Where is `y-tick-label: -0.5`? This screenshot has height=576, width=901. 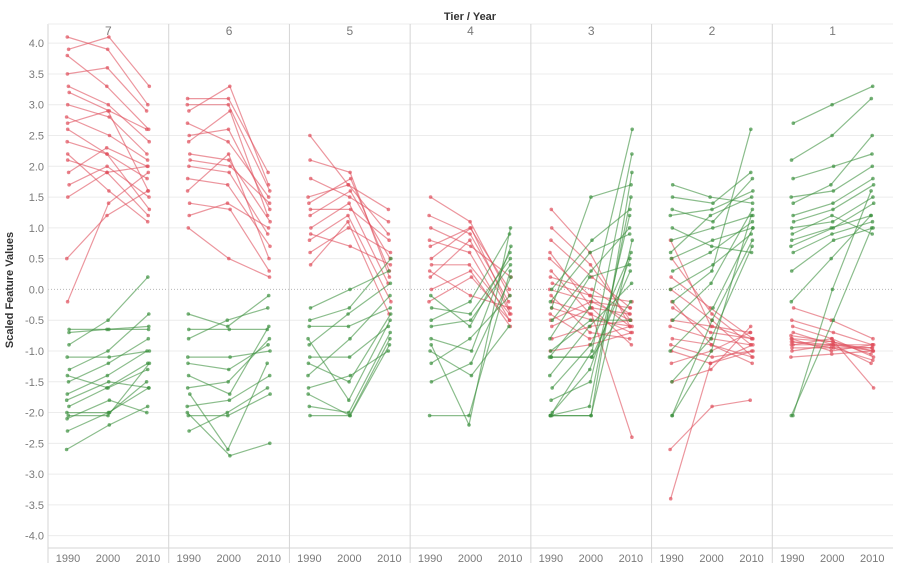 y-tick-label: -0.5 is located at coordinates (34, 321).